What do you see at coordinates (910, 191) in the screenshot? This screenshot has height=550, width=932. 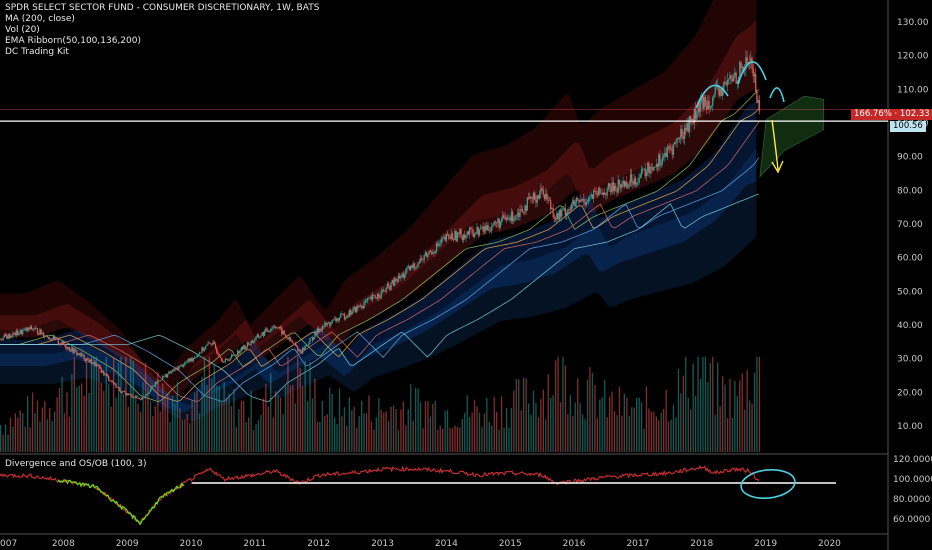 I see `price-tick-label: 80.00` at bounding box center [910, 191].